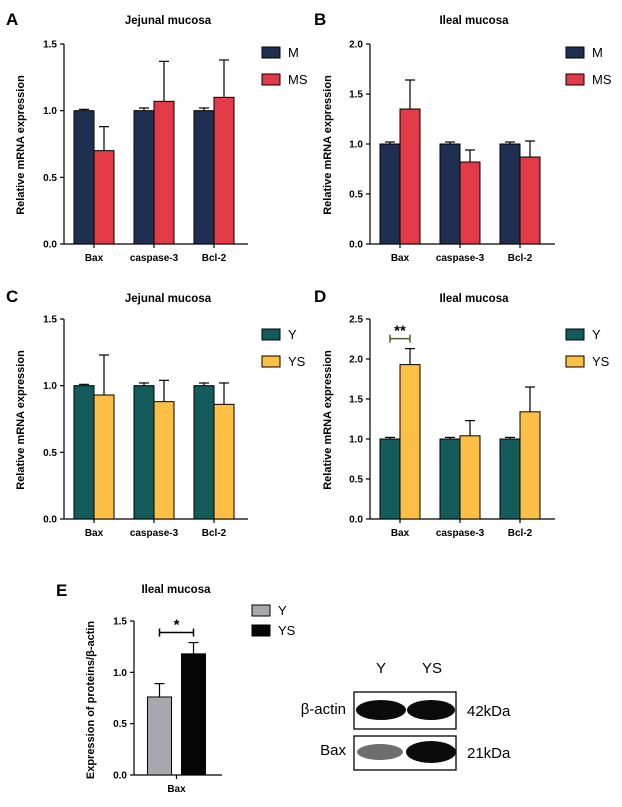  What do you see at coordinates (94, 533) in the screenshot?
I see `panel-c-x-tick-label: Bax` at bounding box center [94, 533].